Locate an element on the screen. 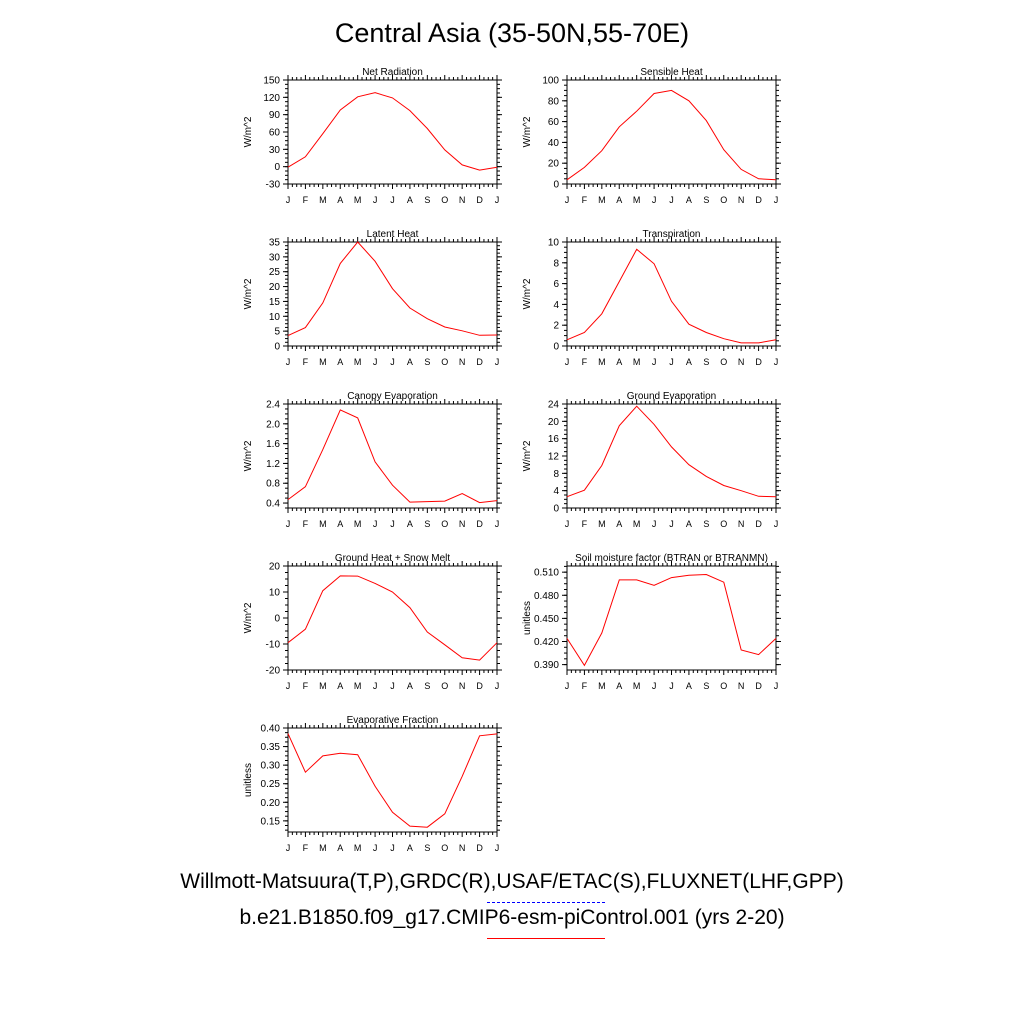 This screenshot has height=1024, width=1024. y-tick-label: 0.15 is located at coordinates (271, 821).